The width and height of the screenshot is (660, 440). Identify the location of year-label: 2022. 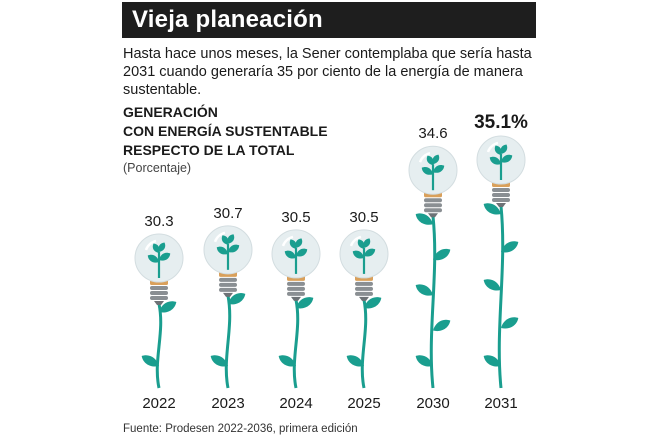
(158, 403).